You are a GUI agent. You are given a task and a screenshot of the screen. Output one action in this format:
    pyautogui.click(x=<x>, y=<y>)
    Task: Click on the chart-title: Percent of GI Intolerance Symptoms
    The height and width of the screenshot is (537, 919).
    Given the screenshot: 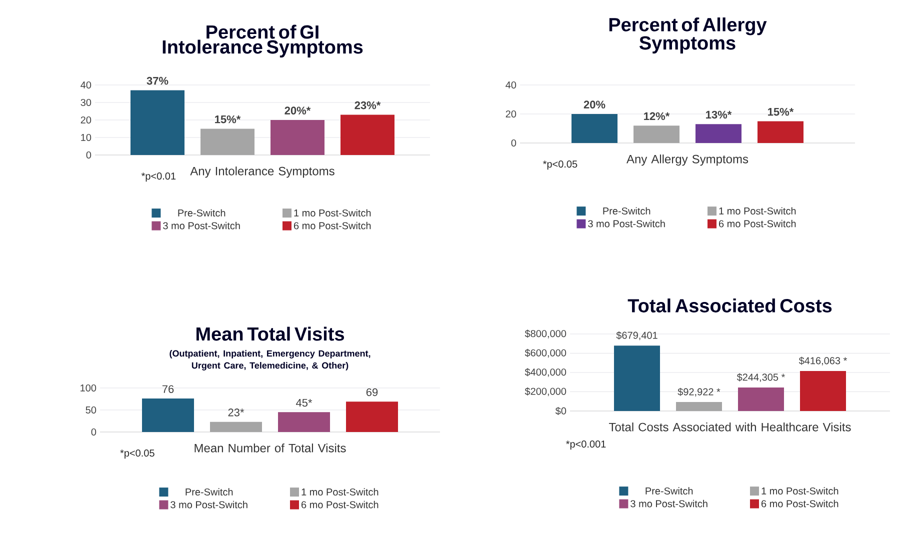 What is the action you would take?
    pyautogui.click(x=262, y=41)
    